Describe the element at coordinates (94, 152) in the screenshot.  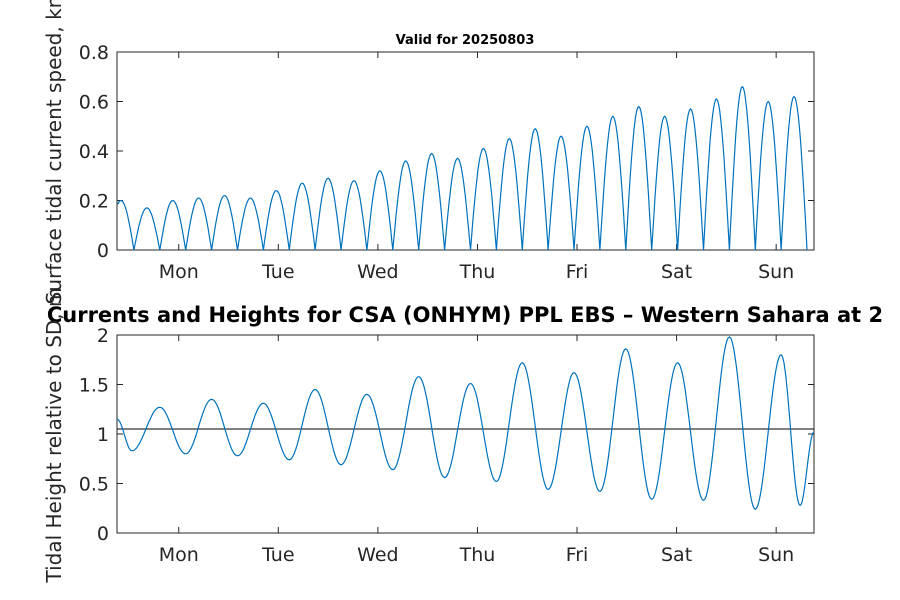
I see `current-speed-y-tick-label: 0.4` at that location.